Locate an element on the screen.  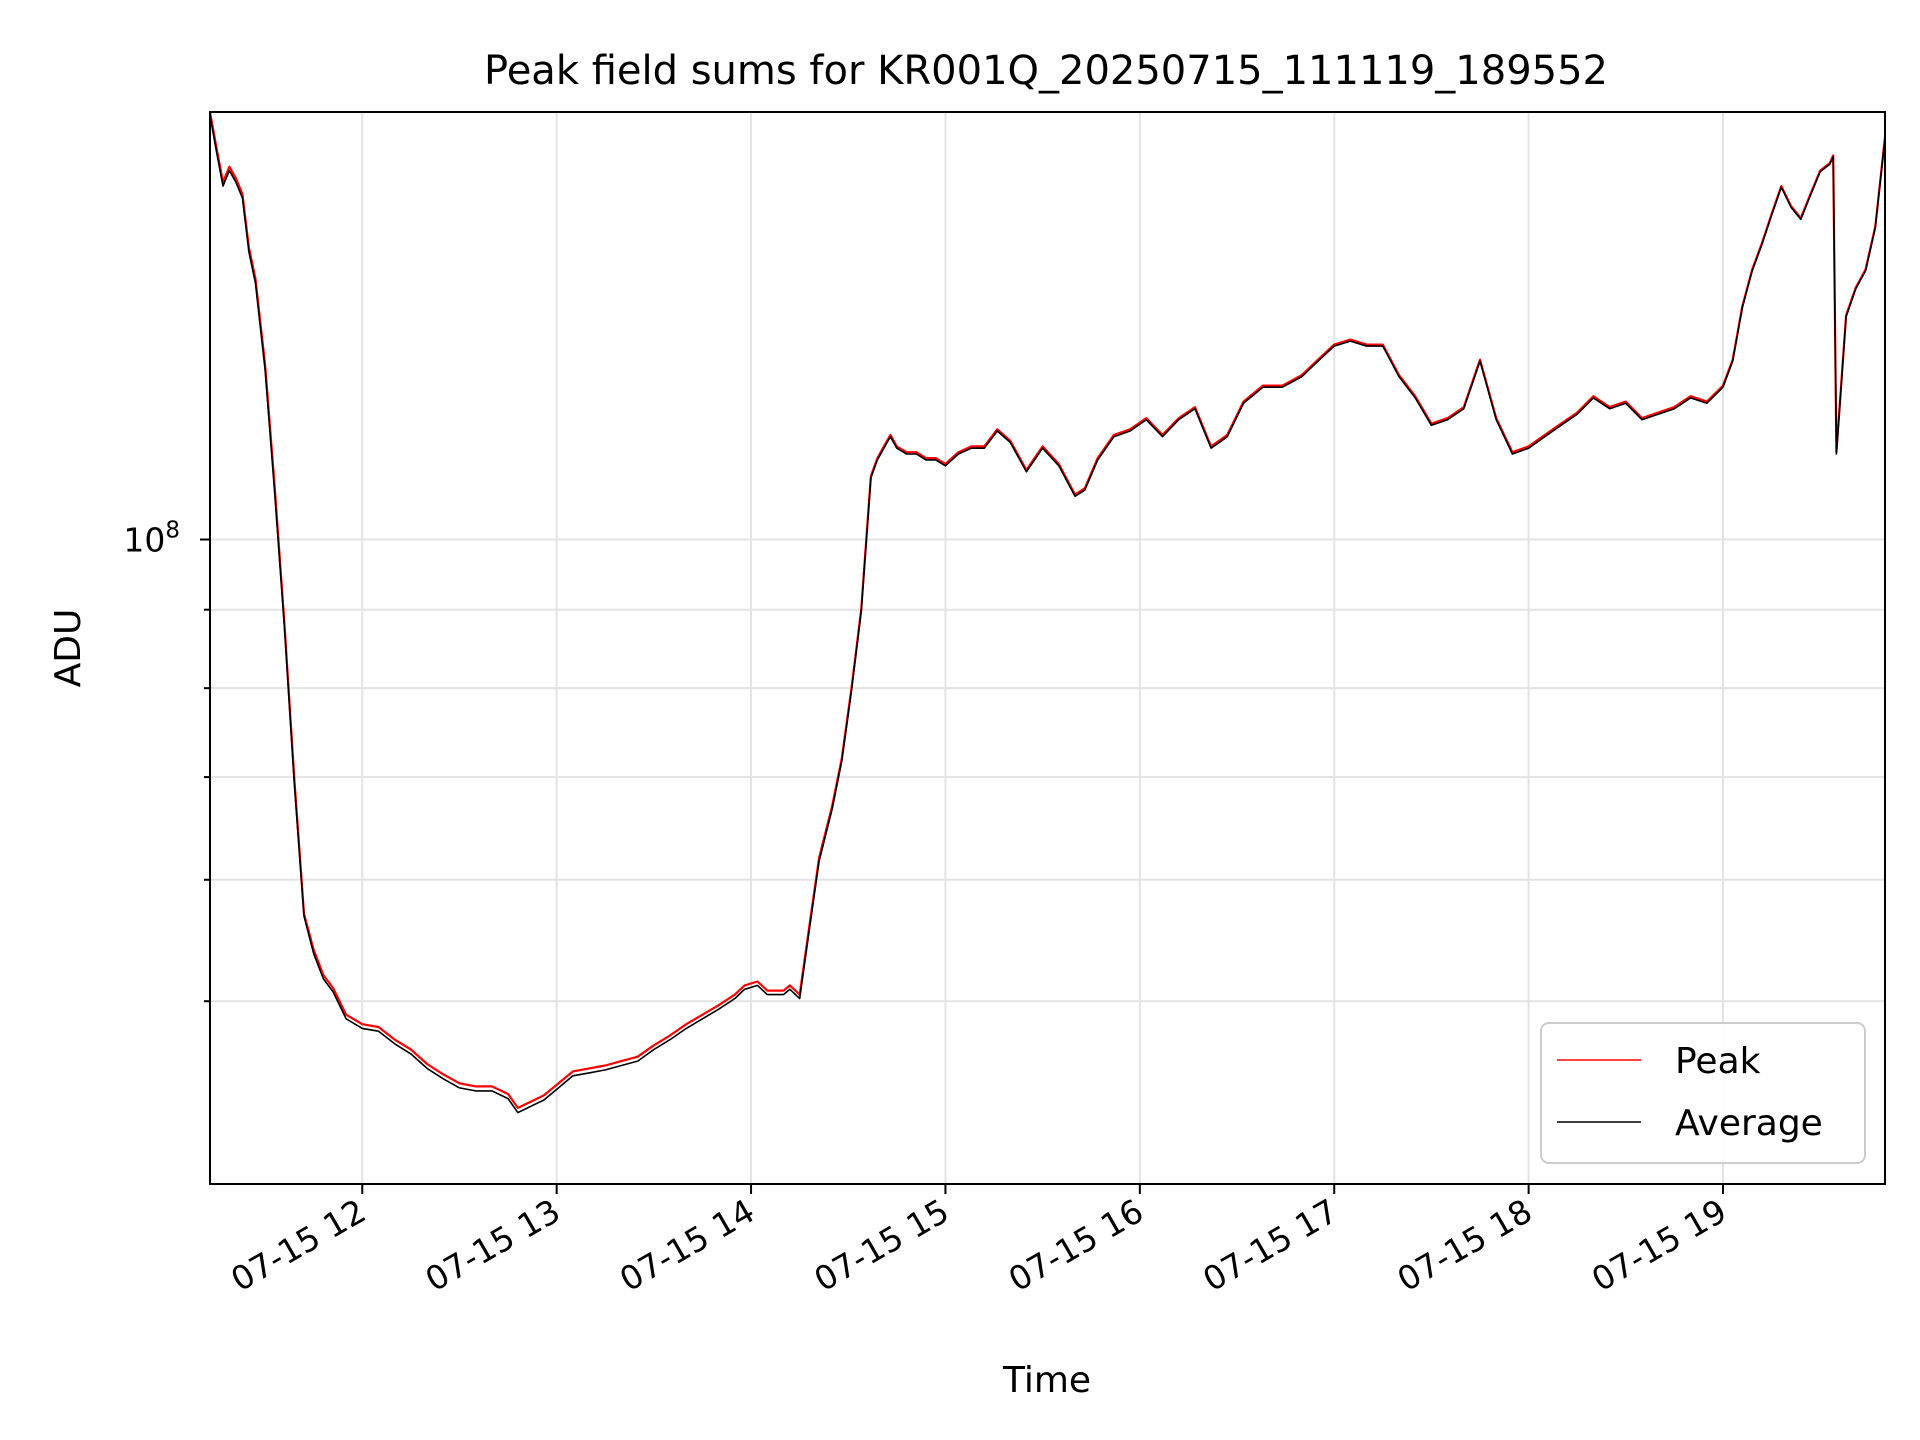
x-tick-label: 07-15 17 is located at coordinates (1270, 1245).